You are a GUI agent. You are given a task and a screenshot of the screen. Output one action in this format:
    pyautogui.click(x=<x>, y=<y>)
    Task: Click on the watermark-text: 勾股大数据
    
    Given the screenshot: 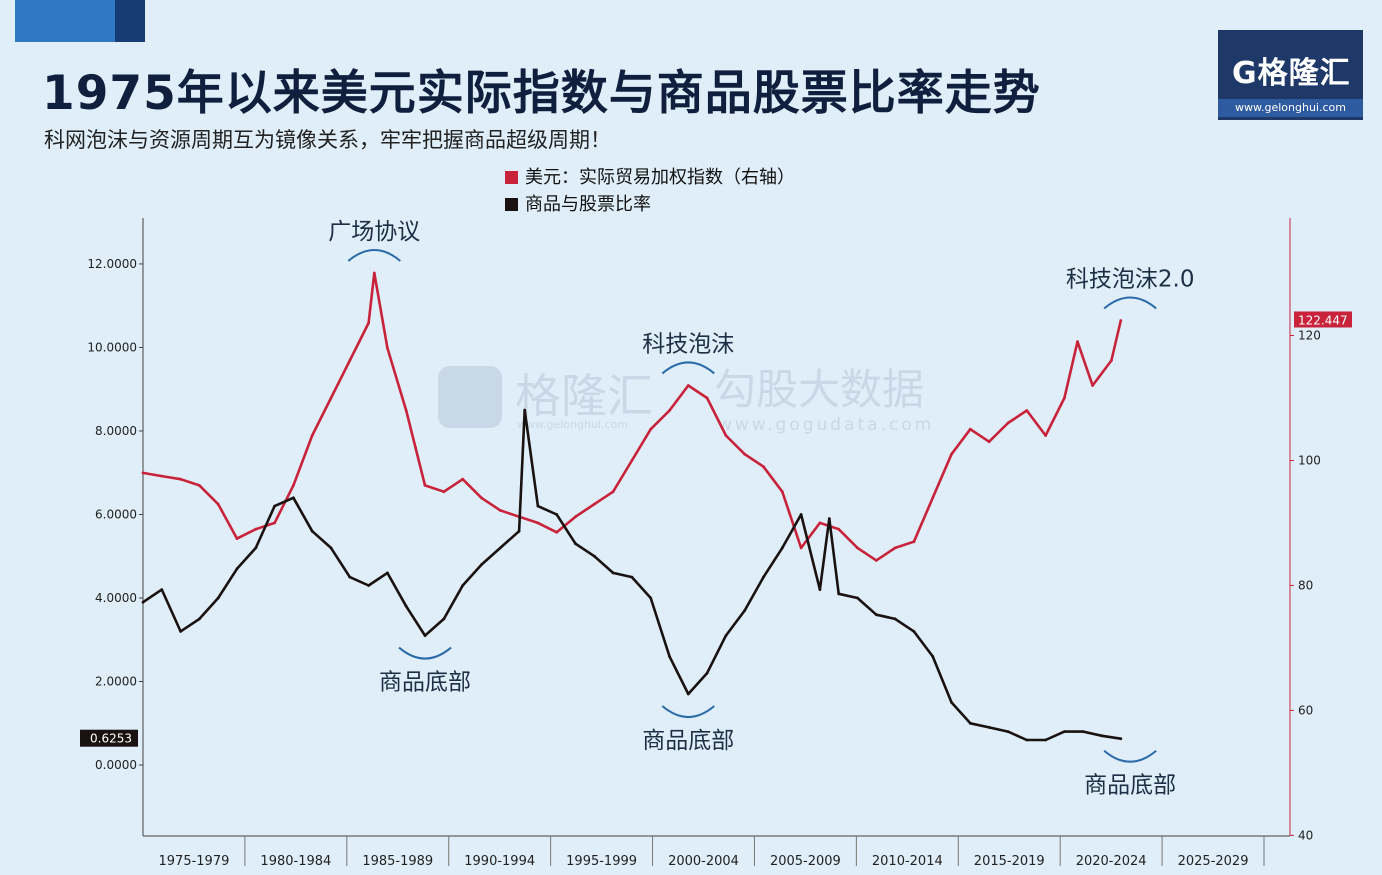 What is the action you would take?
    pyautogui.click(x=819, y=389)
    